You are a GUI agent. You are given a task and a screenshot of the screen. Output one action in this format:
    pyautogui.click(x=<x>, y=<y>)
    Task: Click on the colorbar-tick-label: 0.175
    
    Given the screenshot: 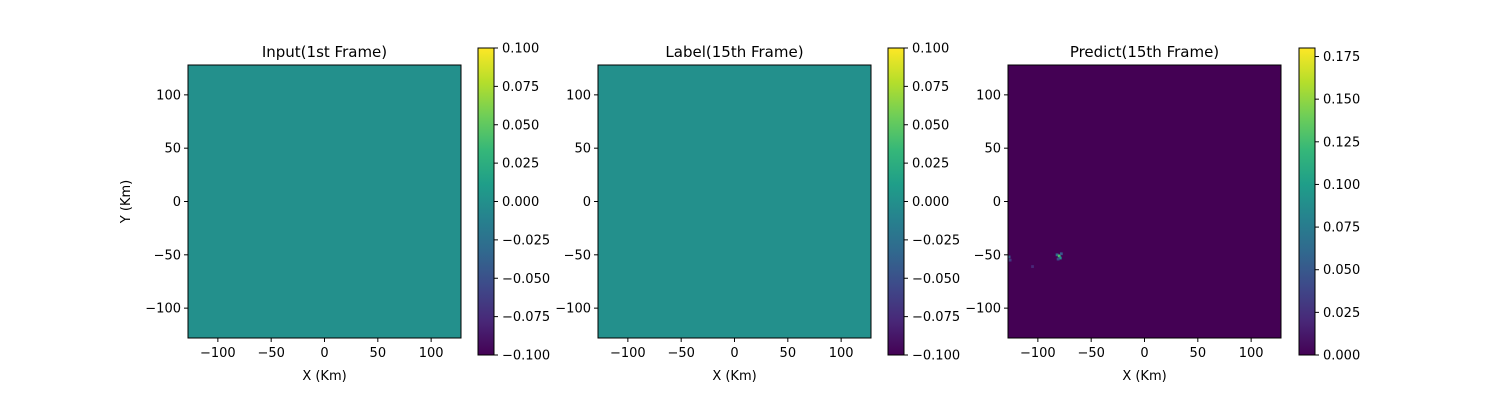 What is the action you would take?
    pyautogui.click(x=1341, y=57)
    